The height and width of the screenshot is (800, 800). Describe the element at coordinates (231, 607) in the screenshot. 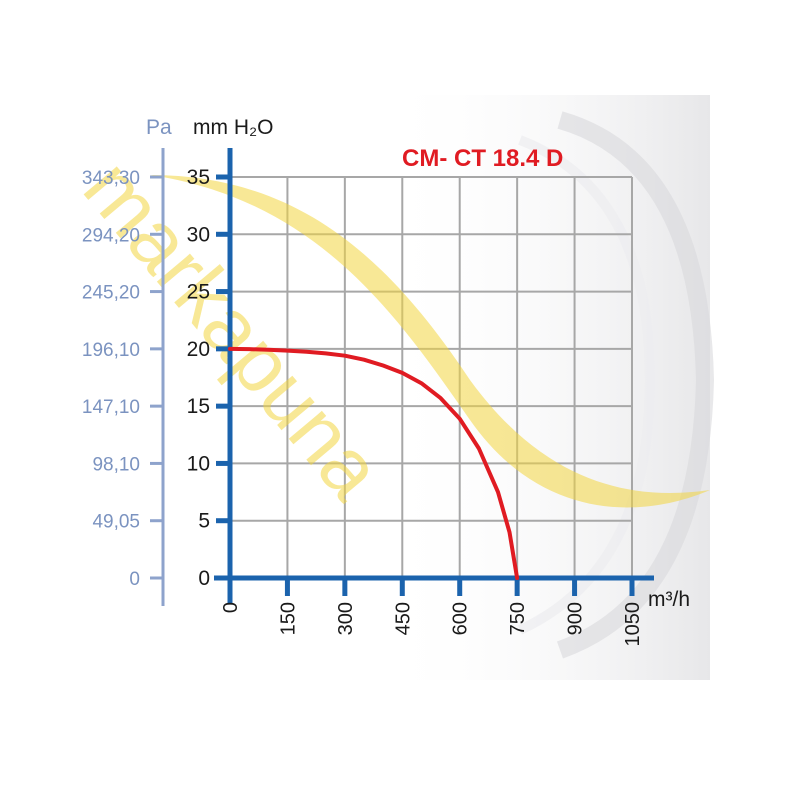

I see `x-tick-label: 0` at that location.